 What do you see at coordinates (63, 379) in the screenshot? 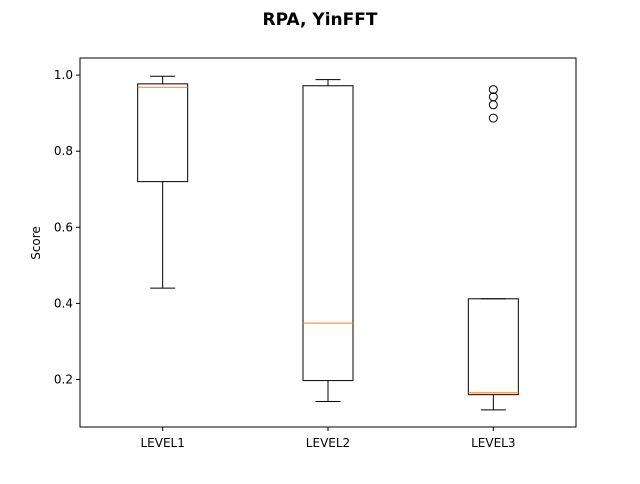
I see `y-tick-label: 0.2` at bounding box center [63, 379].